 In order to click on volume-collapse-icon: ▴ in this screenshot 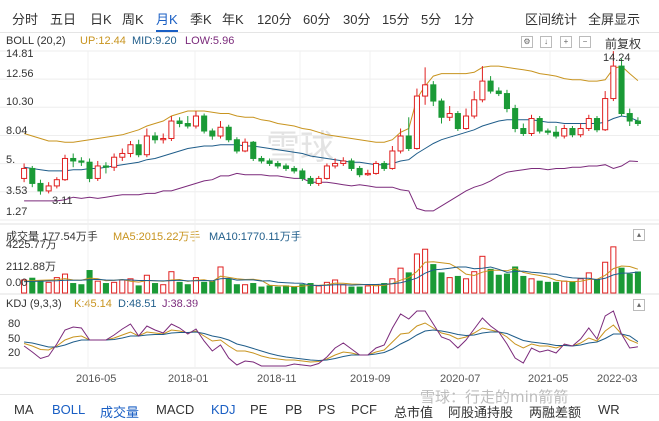, I will do `click(639, 235)`.